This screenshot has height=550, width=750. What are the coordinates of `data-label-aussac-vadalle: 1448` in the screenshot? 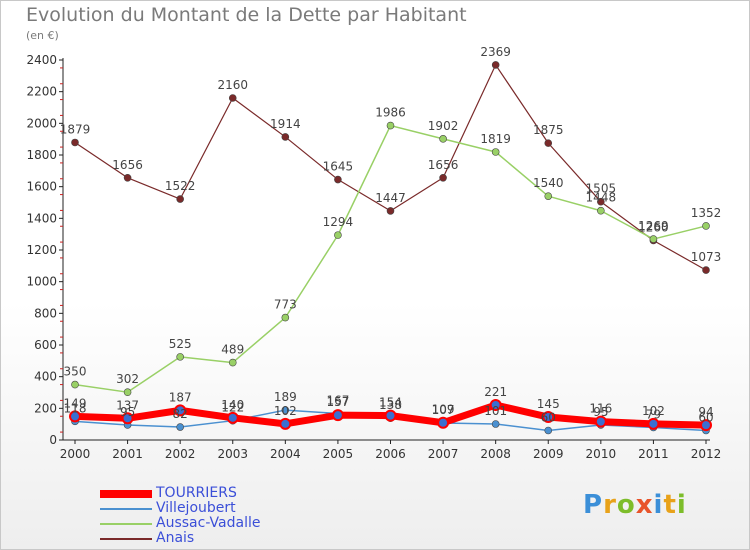 It's located at (601, 198).